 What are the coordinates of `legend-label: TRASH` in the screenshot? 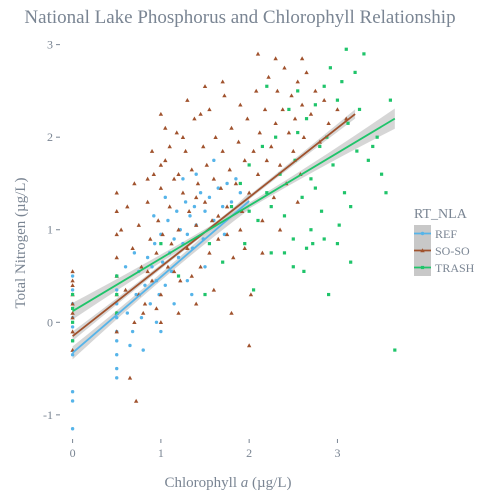 It's located at (455, 268).